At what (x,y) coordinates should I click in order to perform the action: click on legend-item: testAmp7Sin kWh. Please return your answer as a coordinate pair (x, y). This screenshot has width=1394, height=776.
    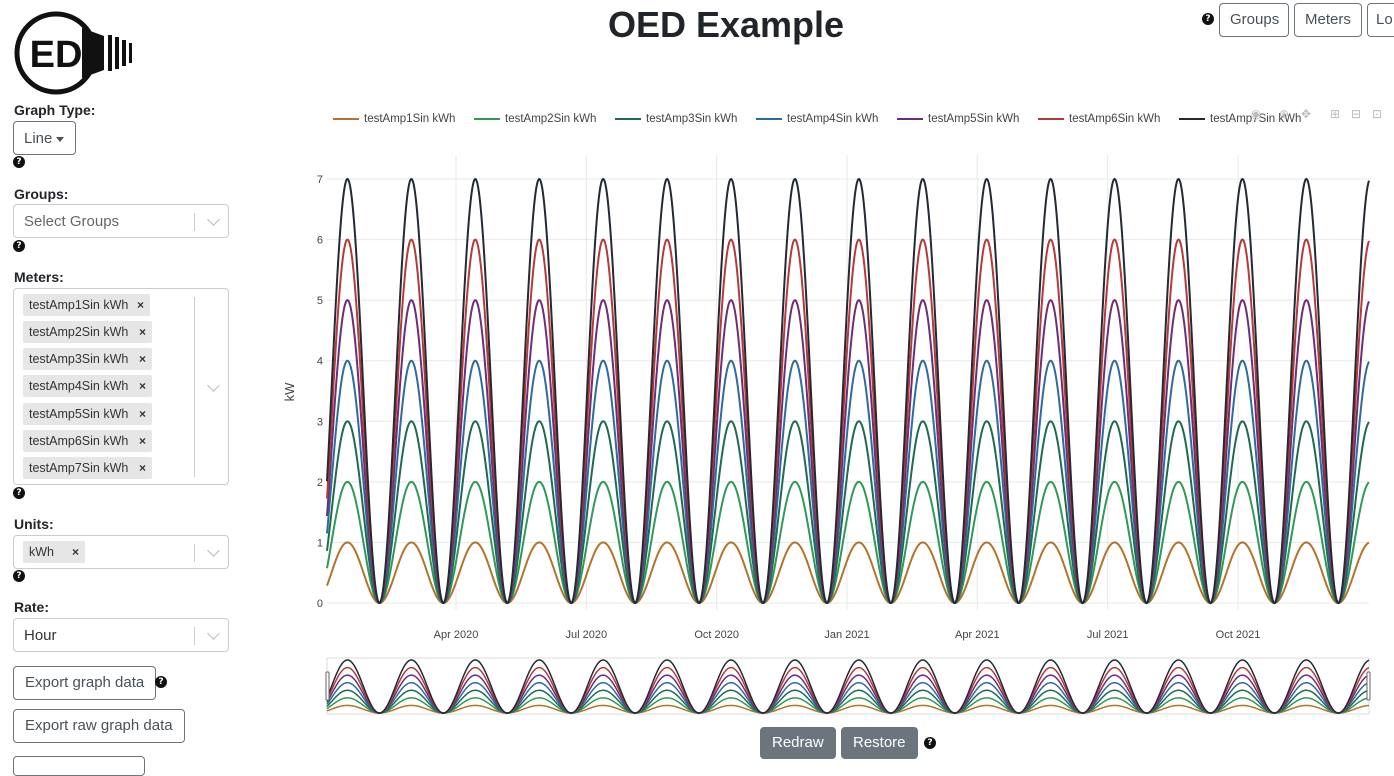
    Looking at the image, I should click on (1240, 119).